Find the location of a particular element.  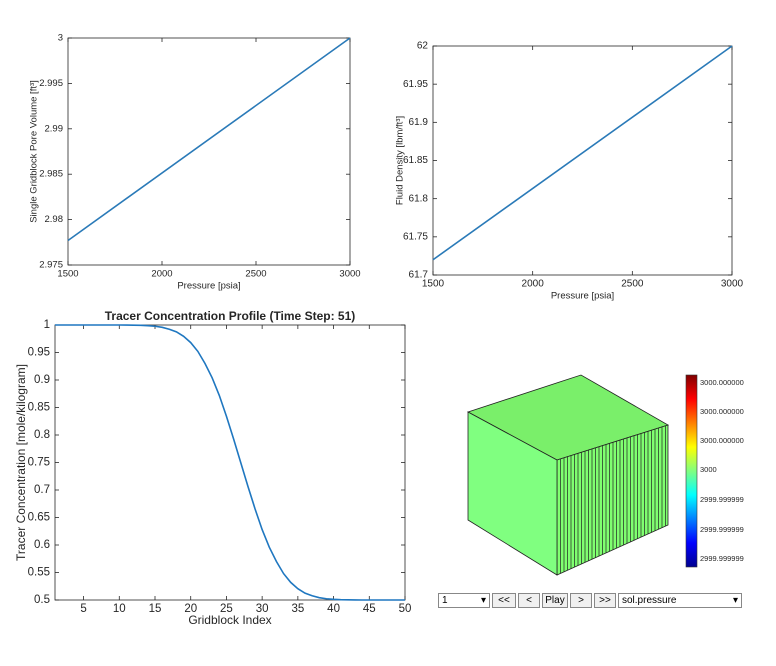

y-axis-label: Single Gridblock Pore Volume [ft³] is located at coordinates (34, 151).